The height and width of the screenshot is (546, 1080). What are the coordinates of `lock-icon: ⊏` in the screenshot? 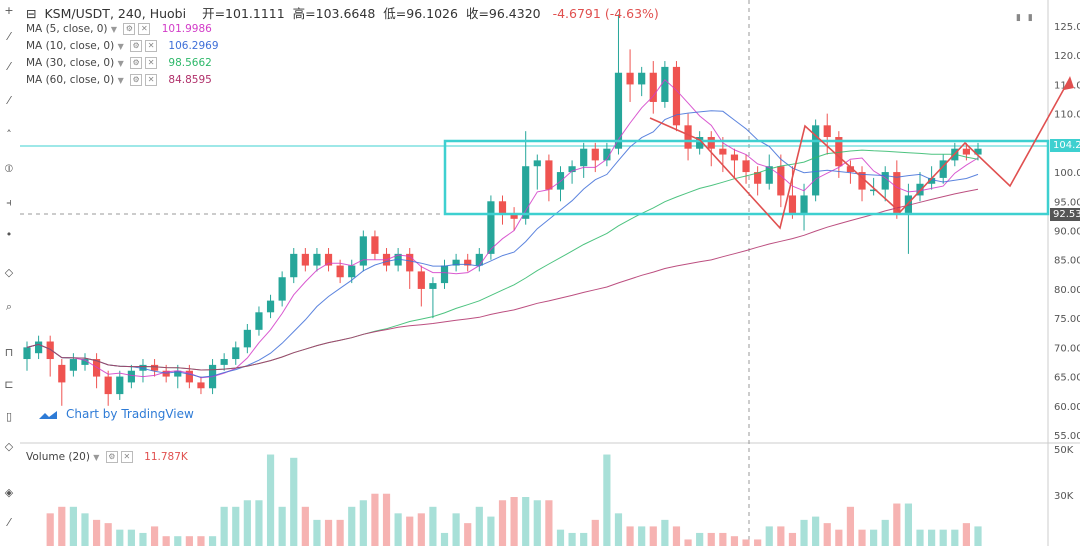 It's located at (9, 384).